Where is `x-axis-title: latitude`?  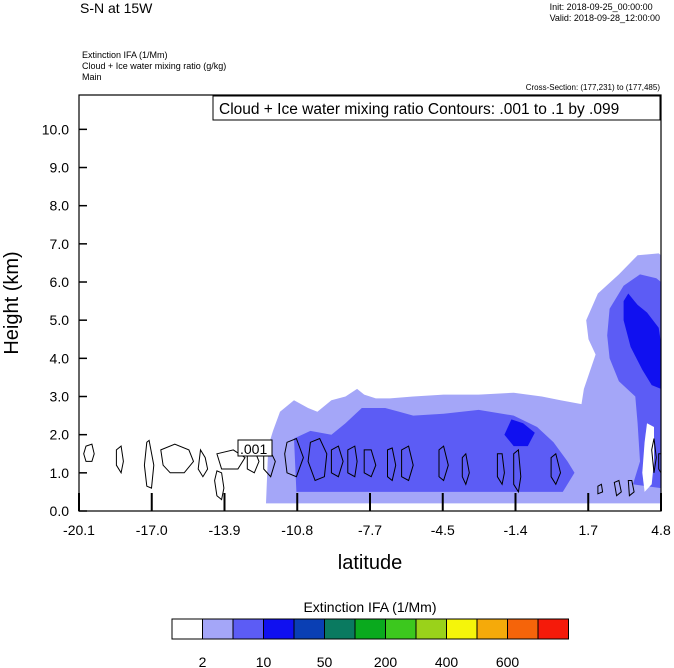 x-axis-title: latitude is located at coordinates (370, 563).